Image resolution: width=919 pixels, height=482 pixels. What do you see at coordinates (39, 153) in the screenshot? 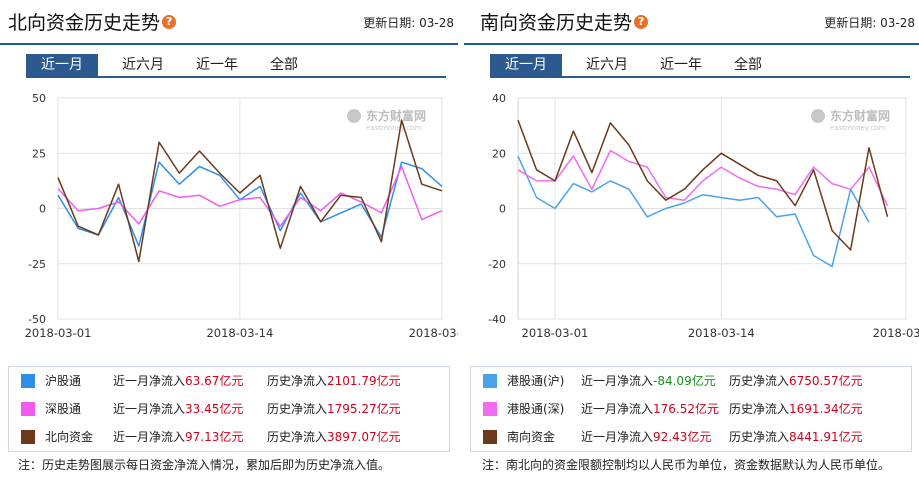
I see `y-tick-label: 25` at bounding box center [39, 153].